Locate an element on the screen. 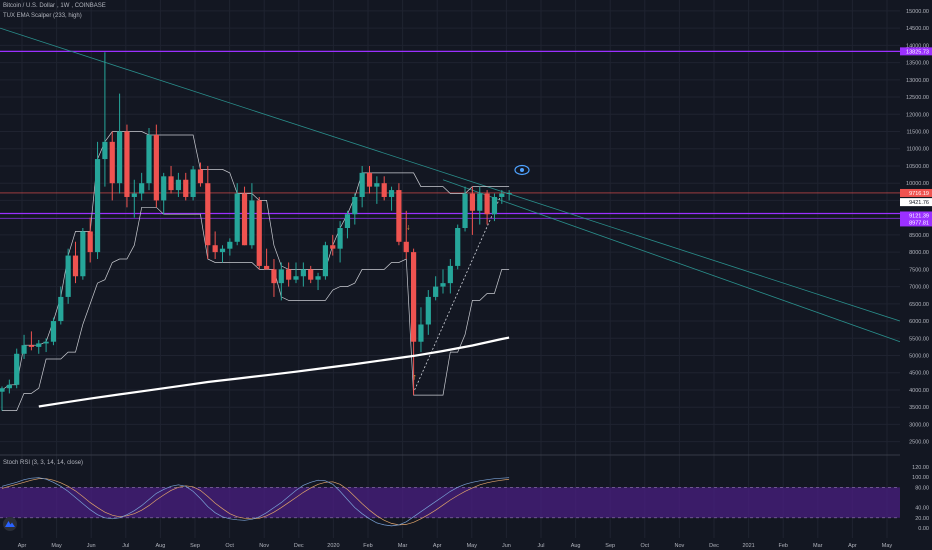  chart-legend-indicator: TUX EMA Scalper (233, high) is located at coordinates (43, 16).